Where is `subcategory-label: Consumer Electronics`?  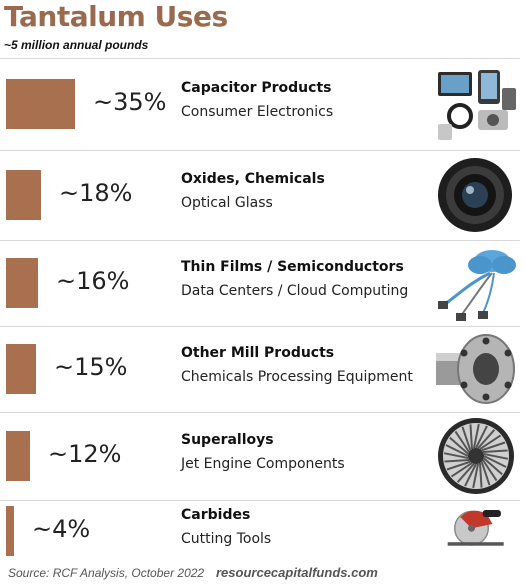 subcategory-label: Consumer Electronics is located at coordinates (257, 112).